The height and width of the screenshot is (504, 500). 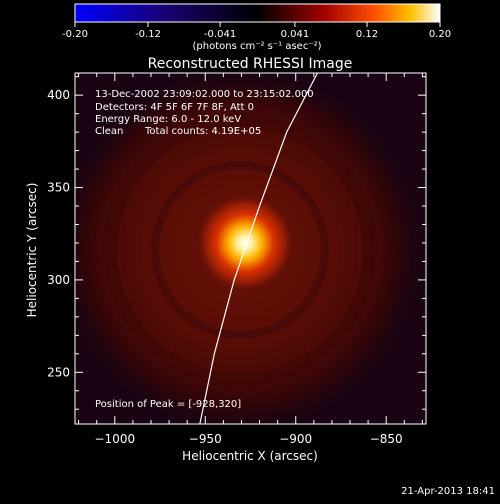 I want to click on x-tick-label: −1000, so click(x=115, y=439).